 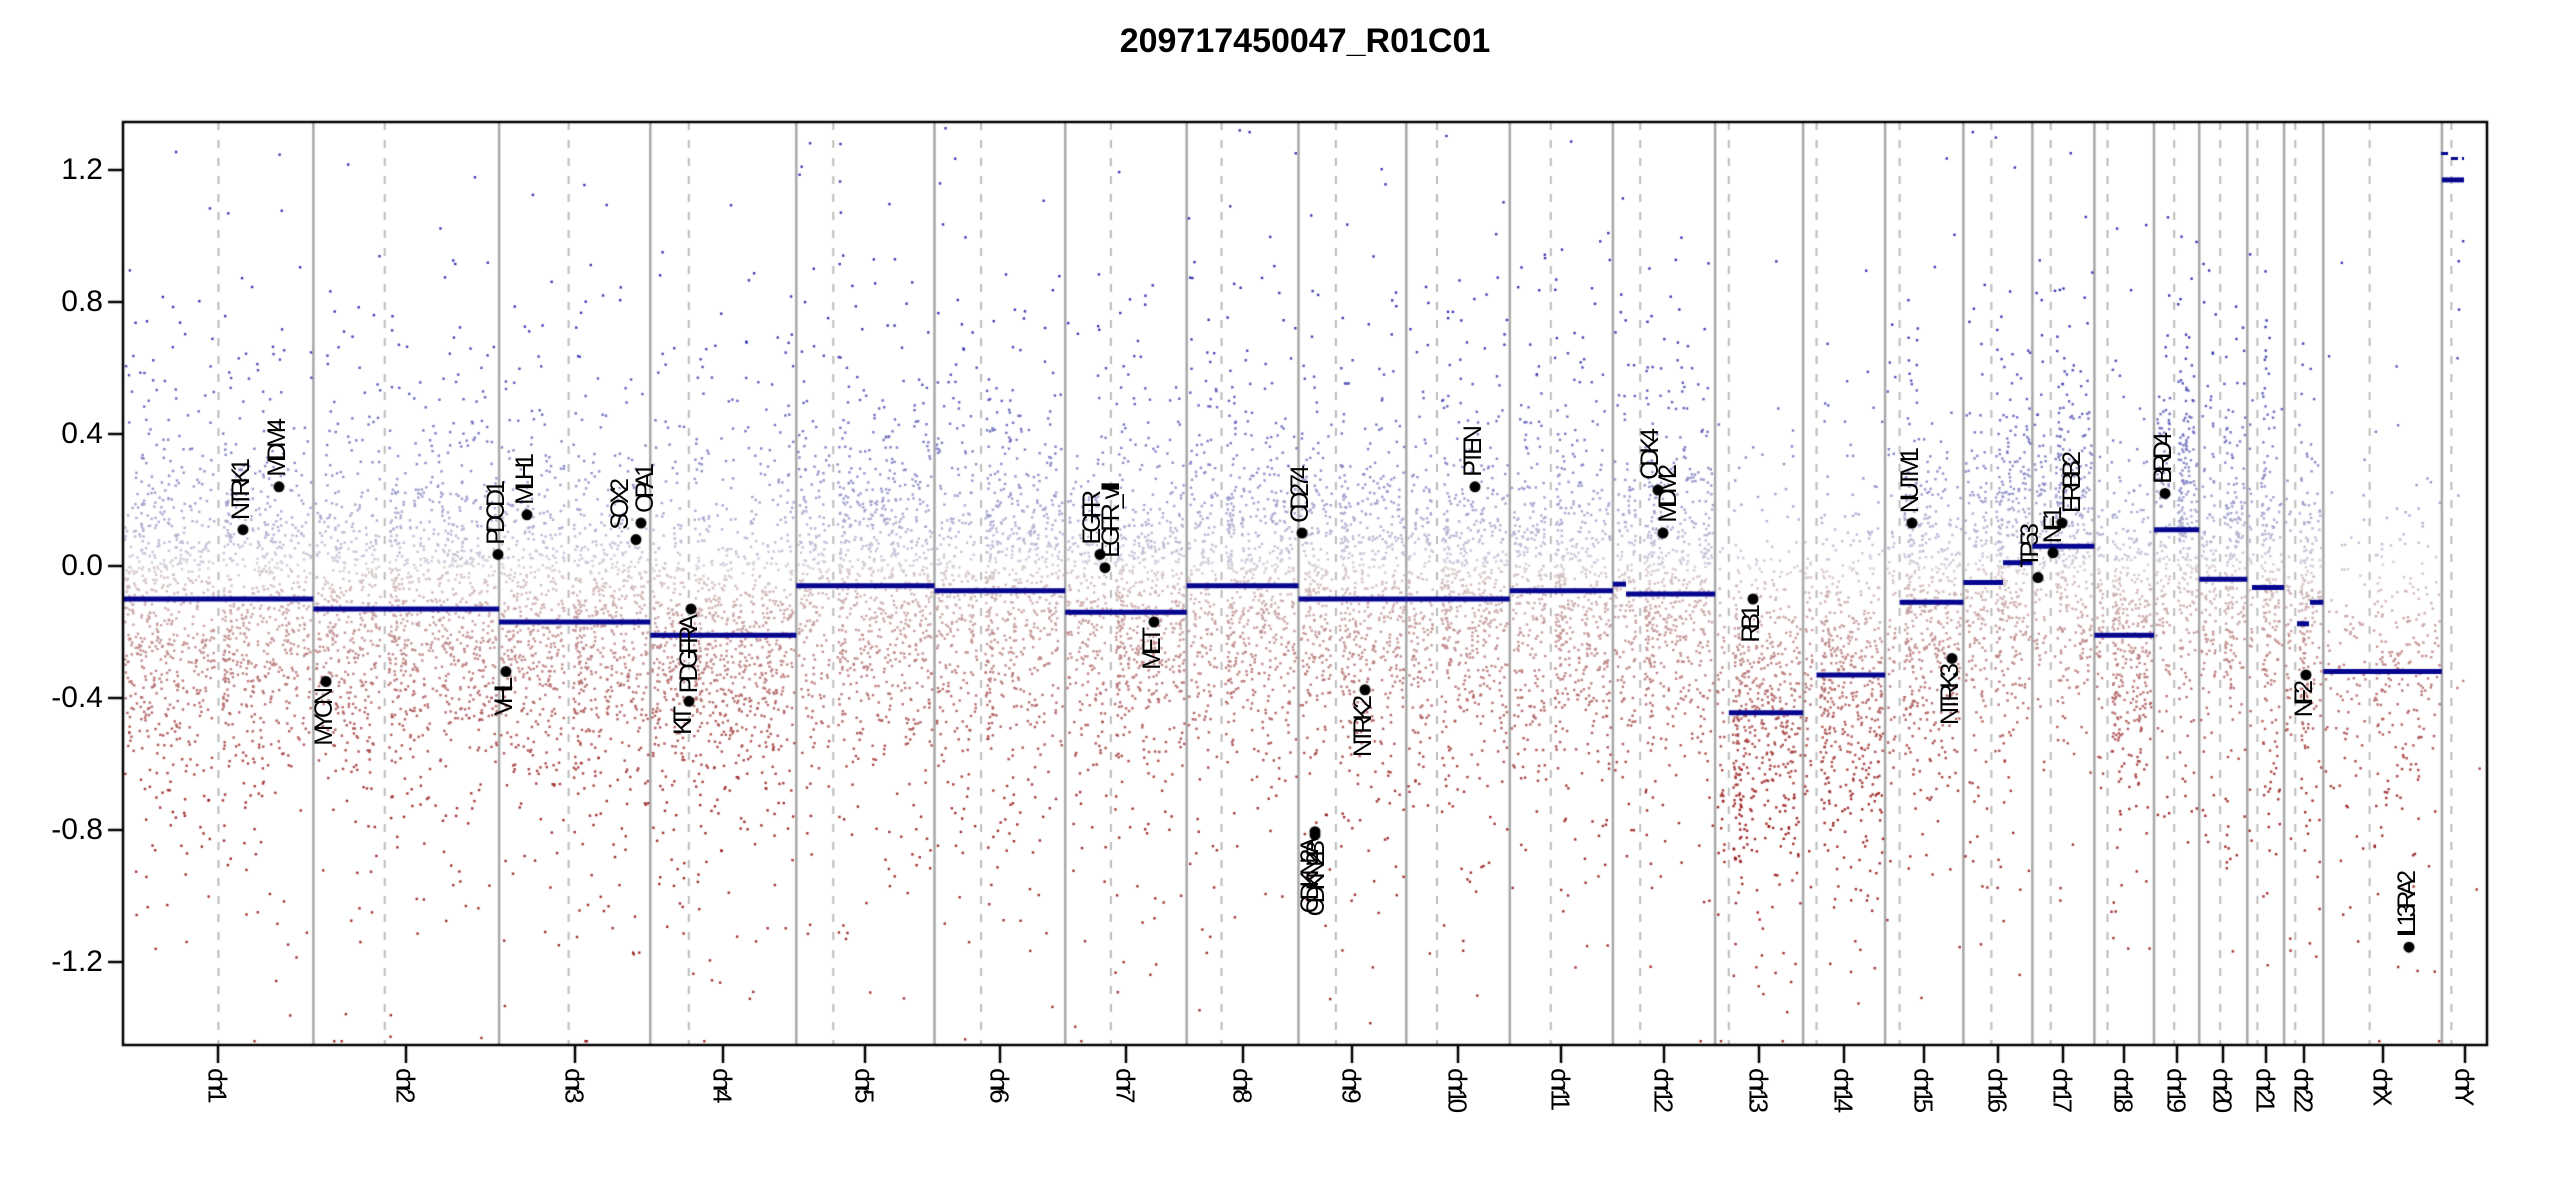 What do you see at coordinates (2265, 1088) in the screenshot?
I see `x-axis-label-chr21: chr21` at bounding box center [2265, 1088].